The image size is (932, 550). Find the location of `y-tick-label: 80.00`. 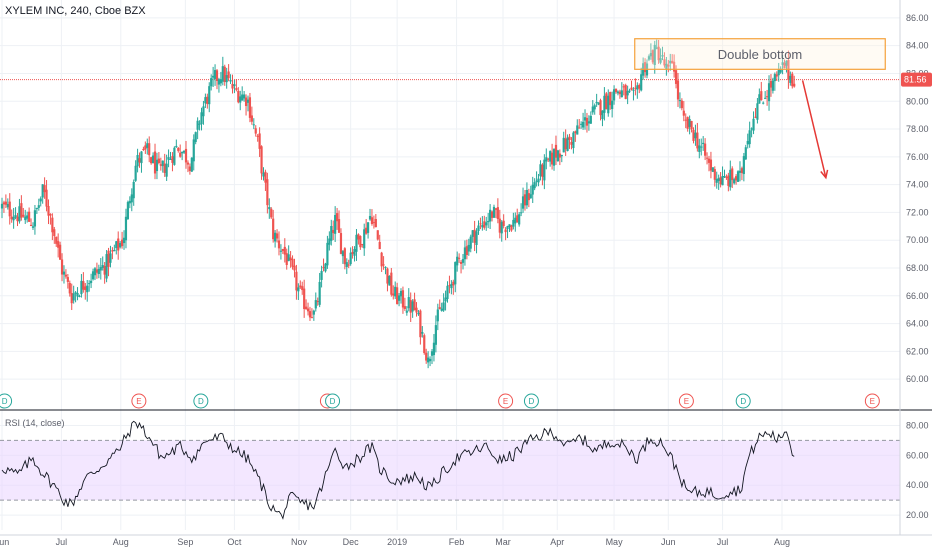

y-tick-label: 80.00 is located at coordinates (917, 101).